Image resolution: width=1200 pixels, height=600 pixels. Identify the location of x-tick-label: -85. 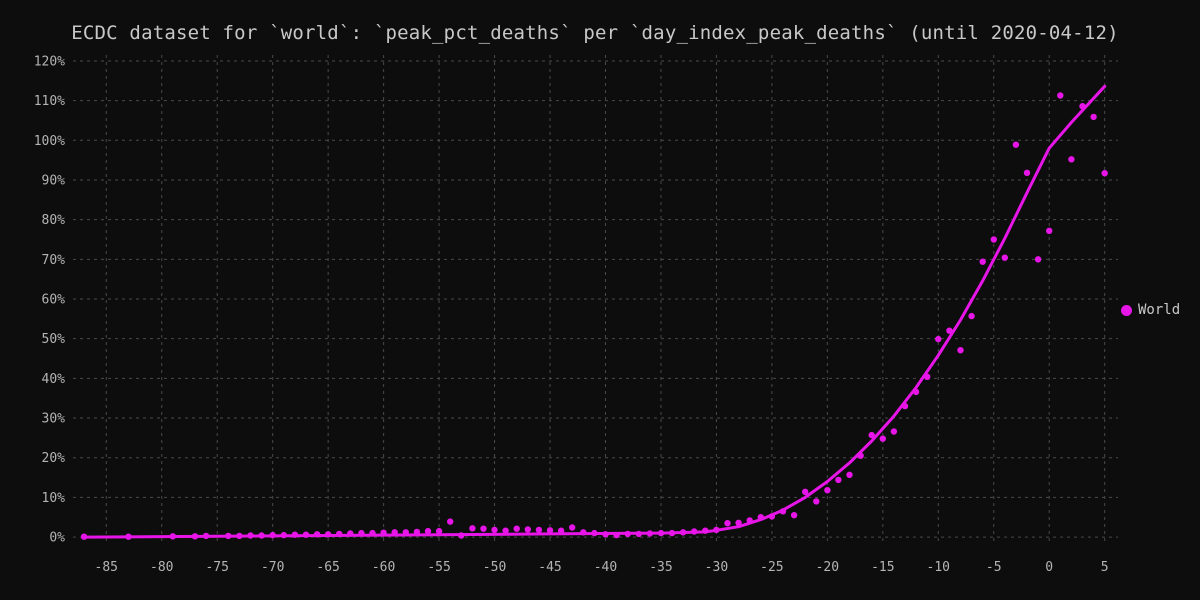
(106, 567).